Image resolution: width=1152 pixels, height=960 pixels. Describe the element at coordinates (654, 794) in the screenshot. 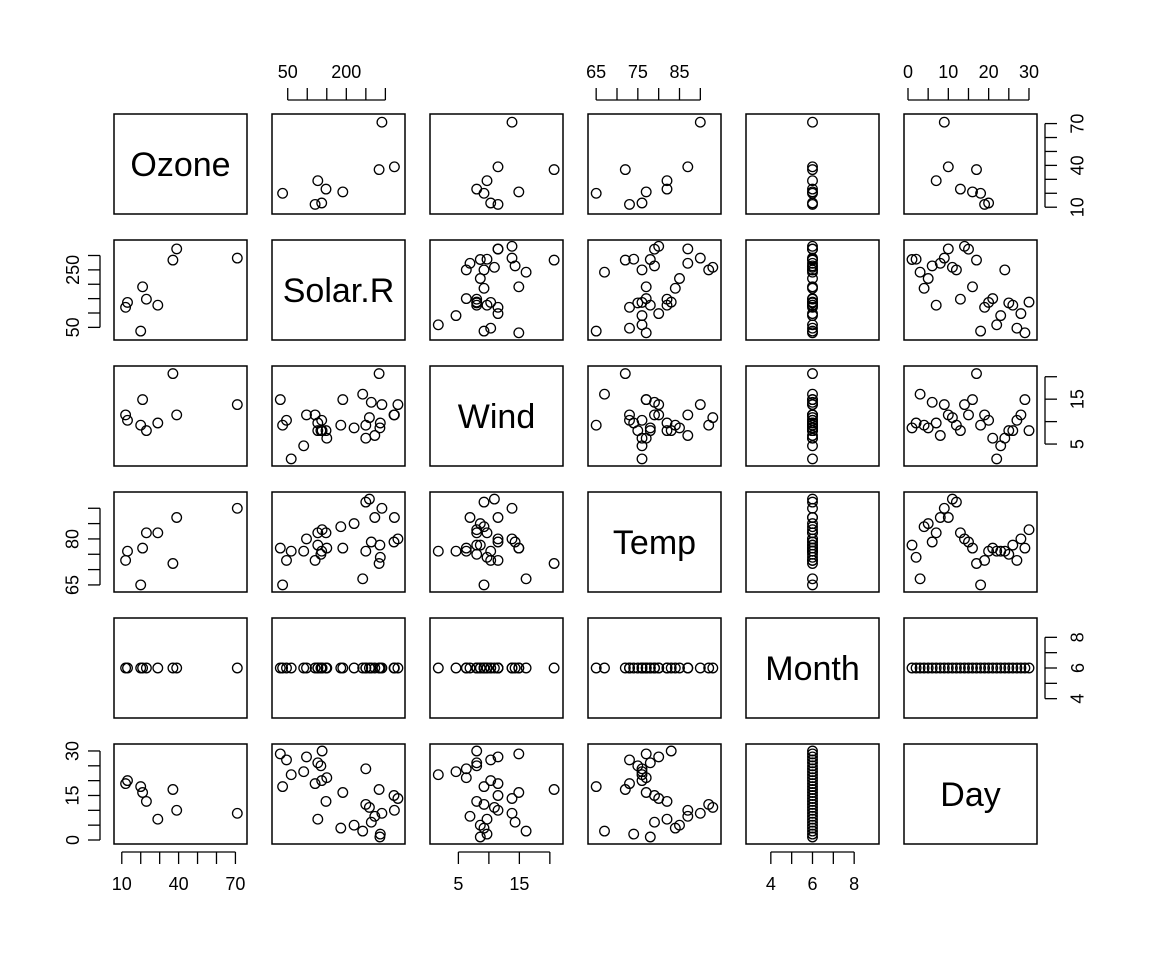

I see `panel-Day-vs-Temp` at that location.